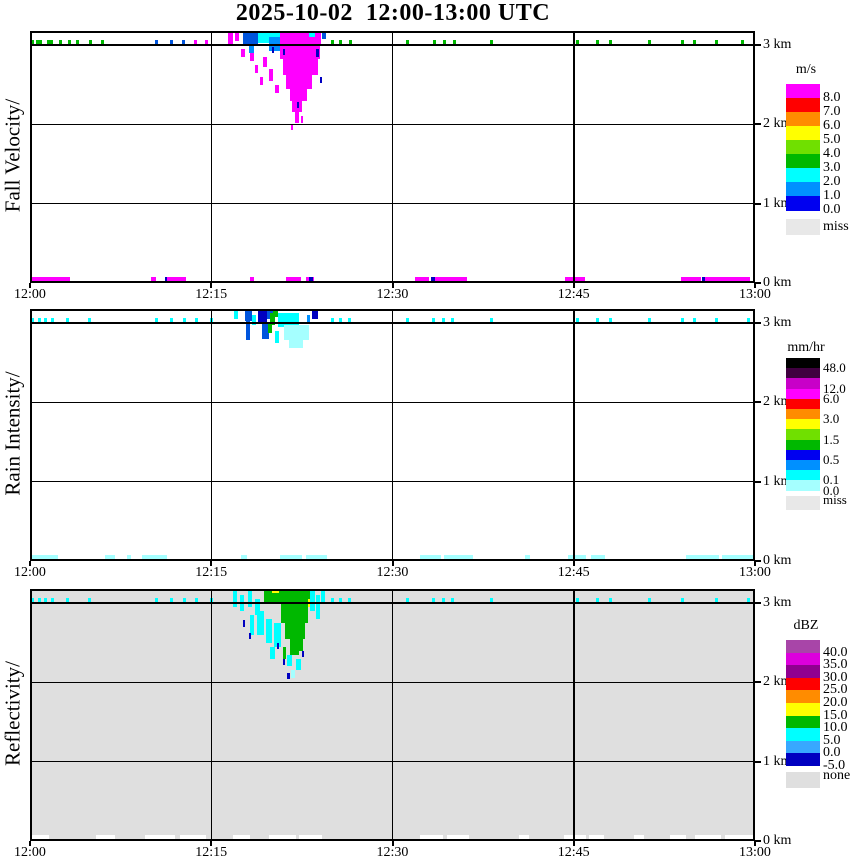 This screenshot has width=850, height=868. What do you see at coordinates (573, 294) in the screenshot?
I see `x-tick-label: 12:45` at bounding box center [573, 294].